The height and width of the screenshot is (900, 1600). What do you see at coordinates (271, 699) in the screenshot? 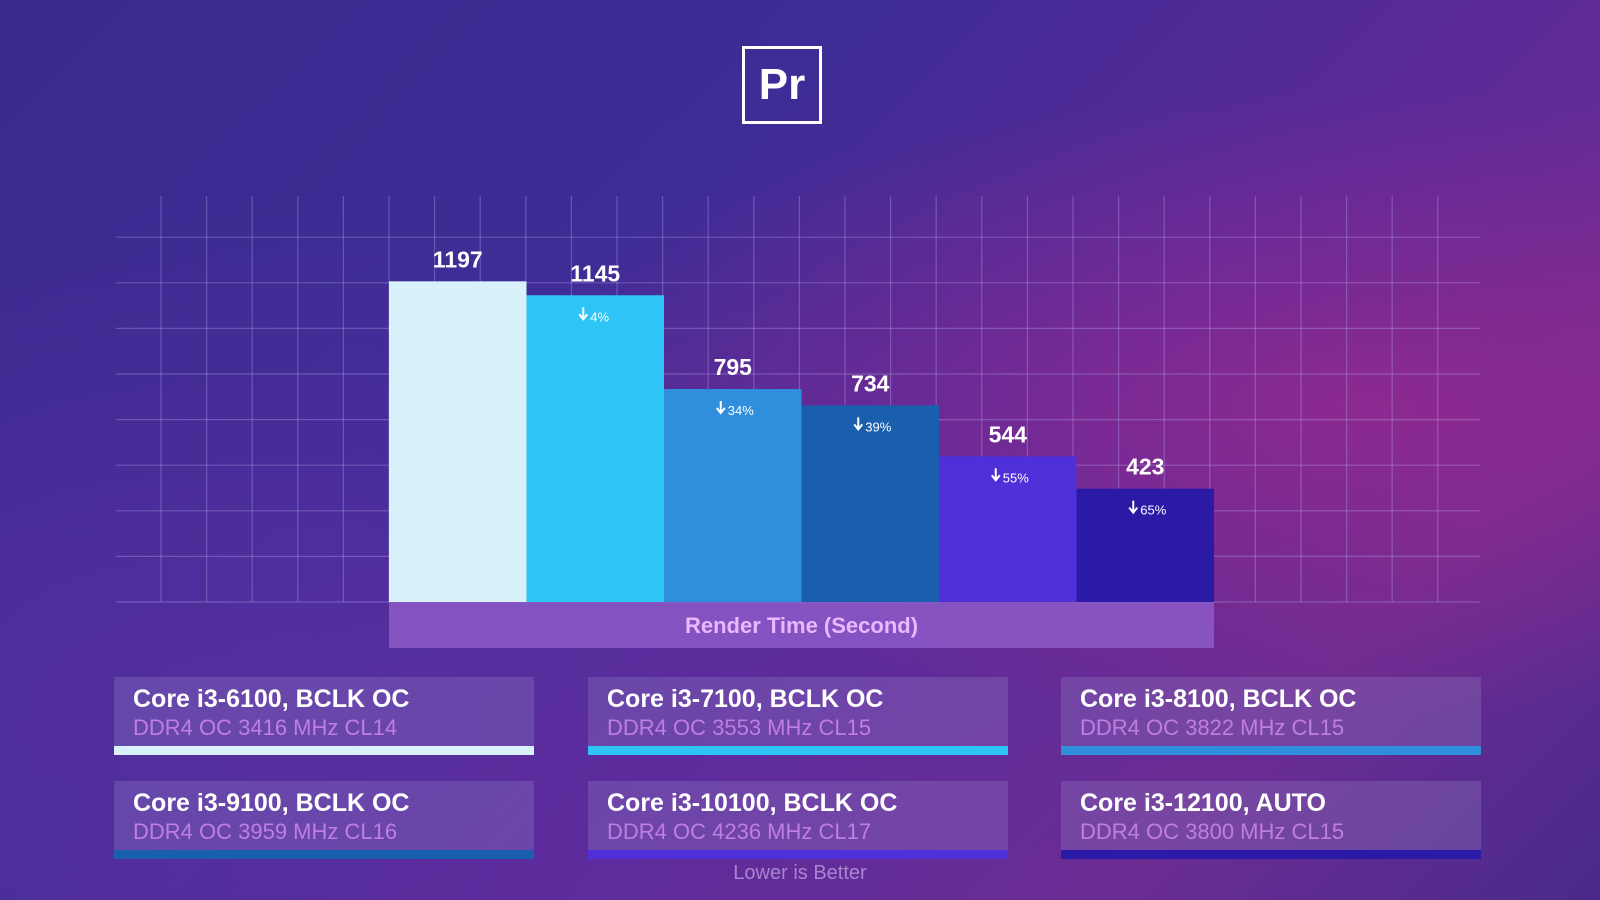
I see `legend-cpu-name: Core i3-6100, BCLK OC` at bounding box center [271, 699].